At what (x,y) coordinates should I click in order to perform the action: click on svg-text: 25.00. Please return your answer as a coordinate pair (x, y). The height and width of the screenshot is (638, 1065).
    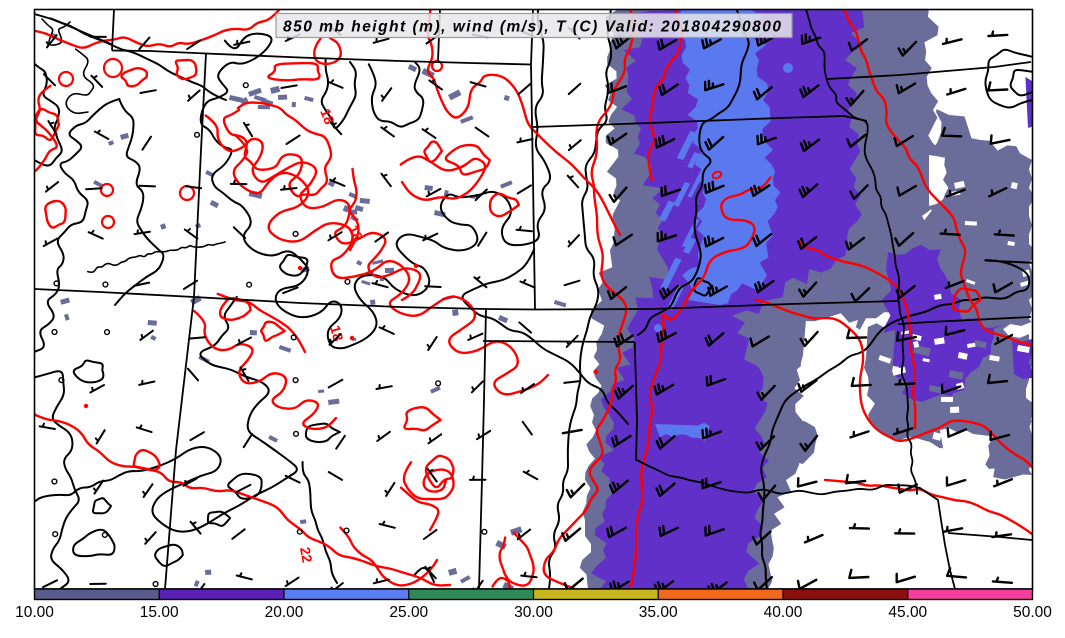
    Looking at the image, I should click on (408, 612).